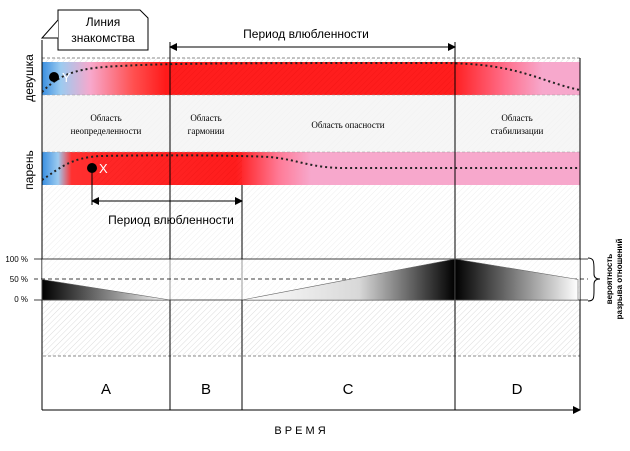 Image resolution: width=630 pixels, height=451 pixels. I want to click on girl-row-label: девушка, so click(29, 78).